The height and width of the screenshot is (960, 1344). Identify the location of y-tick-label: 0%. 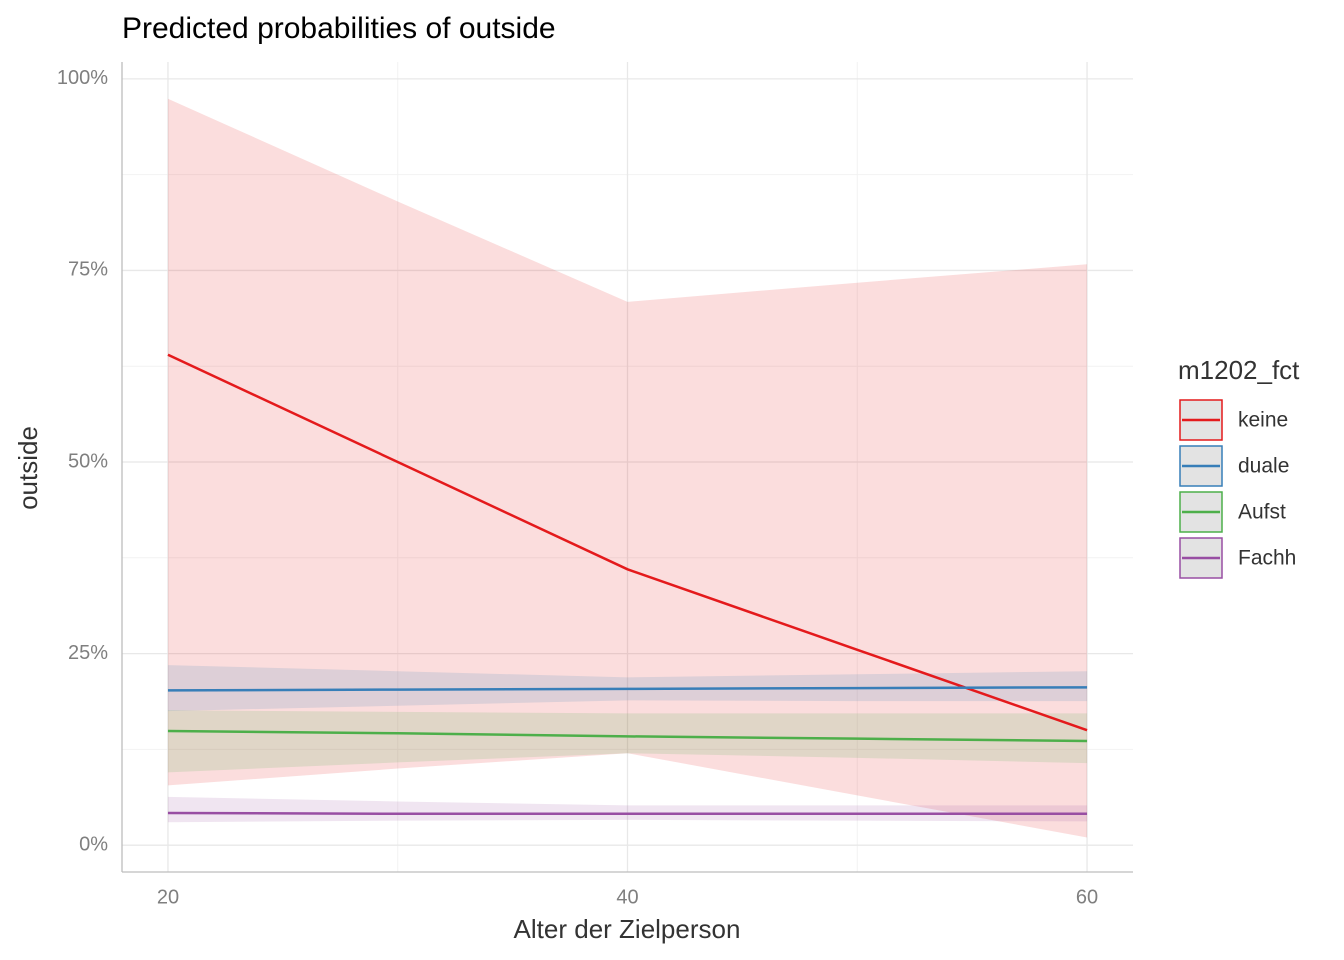
(93, 844).